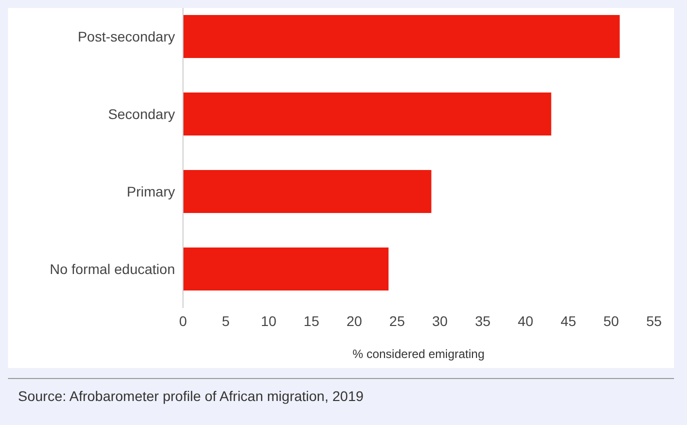 The height and width of the screenshot is (425, 687). I want to click on x-tick-label: 25, so click(397, 320).